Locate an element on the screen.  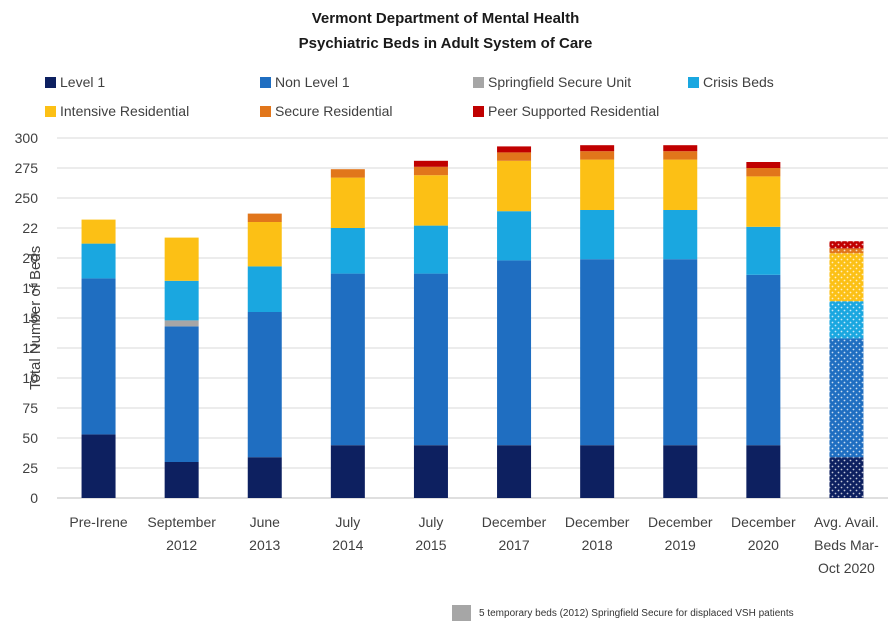
x-tick-label: 2017 is located at coordinates (513, 545).